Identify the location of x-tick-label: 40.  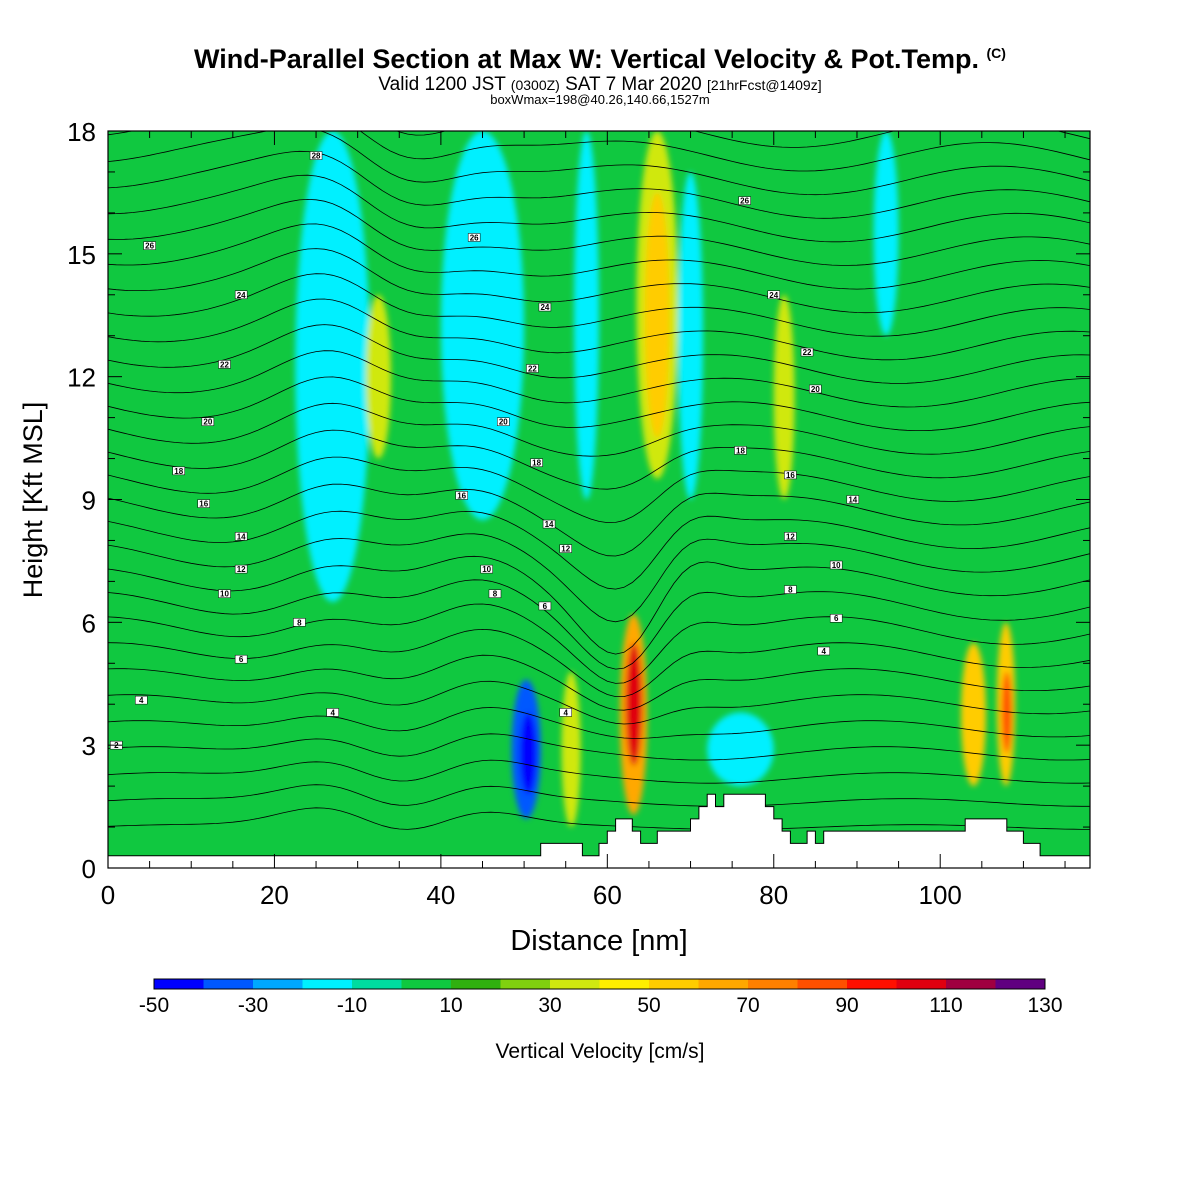
(440, 895).